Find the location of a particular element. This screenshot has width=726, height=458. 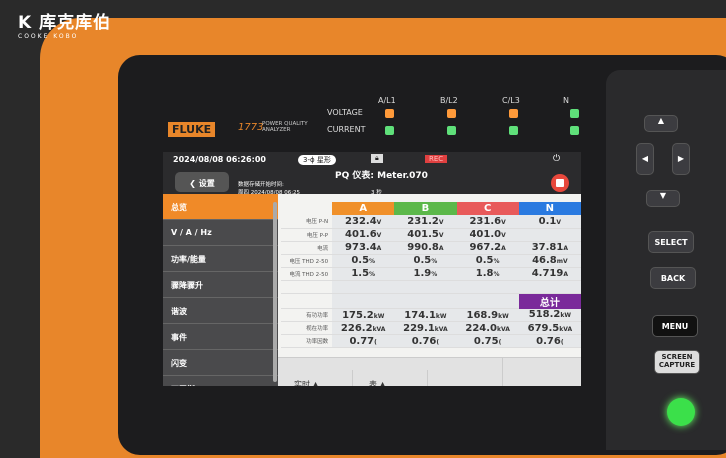

brand-logo: FLUKE is located at coordinates (192, 129).